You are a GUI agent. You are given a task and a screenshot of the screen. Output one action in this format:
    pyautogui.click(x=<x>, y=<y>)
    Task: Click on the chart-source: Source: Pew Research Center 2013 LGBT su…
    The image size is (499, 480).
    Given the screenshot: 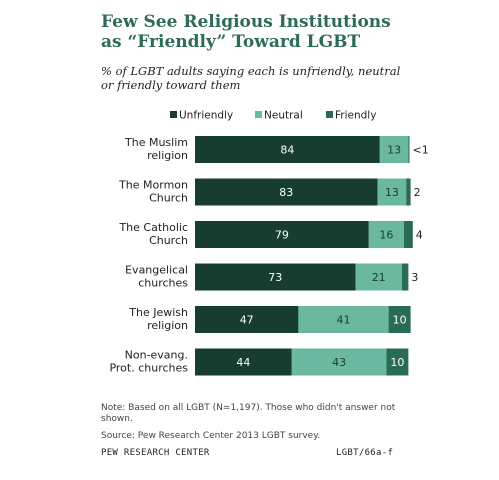 What is the action you would take?
    pyautogui.click(x=211, y=436)
    